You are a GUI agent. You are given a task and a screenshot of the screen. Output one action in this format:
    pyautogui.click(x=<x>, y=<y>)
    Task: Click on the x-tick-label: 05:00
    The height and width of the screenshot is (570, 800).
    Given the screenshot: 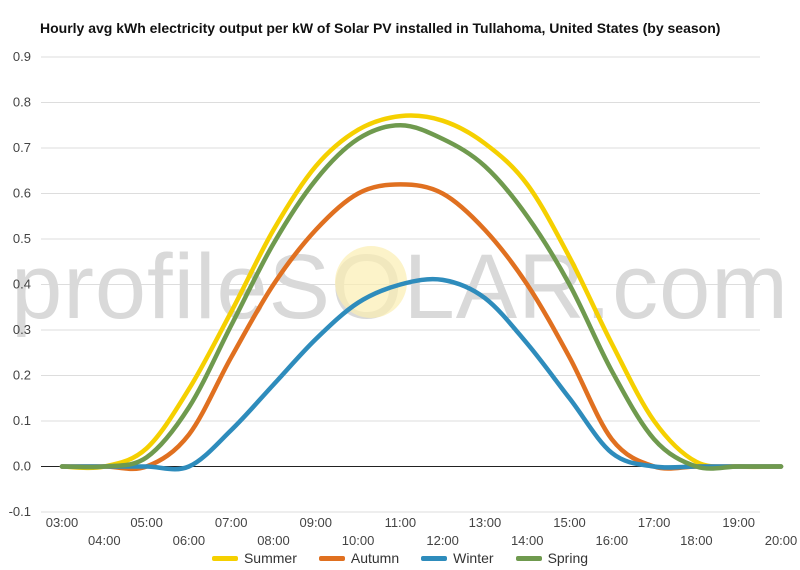 What is the action you would take?
    pyautogui.click(x=146, y=522)
    